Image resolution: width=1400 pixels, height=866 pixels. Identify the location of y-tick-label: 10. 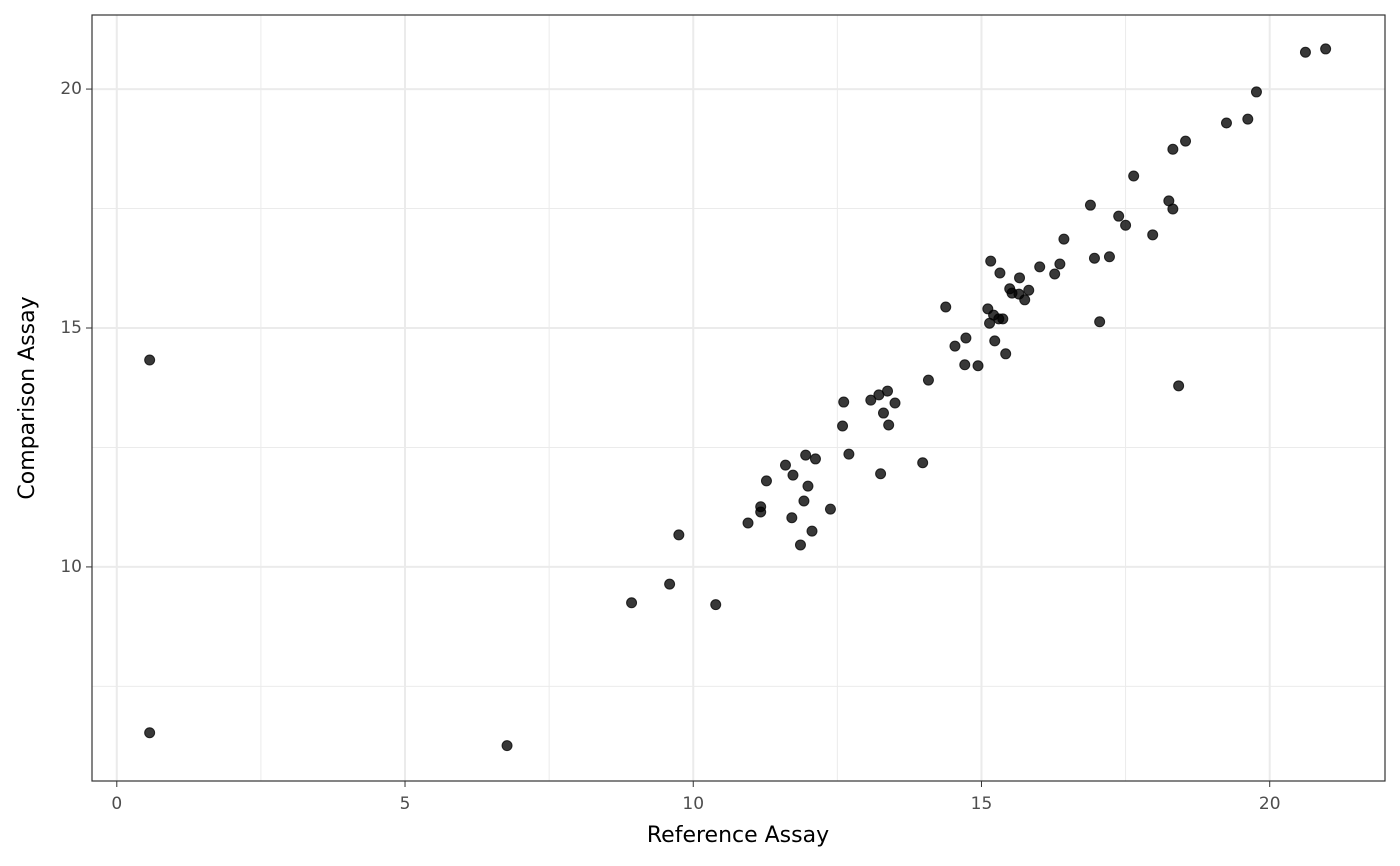
(71, 567).